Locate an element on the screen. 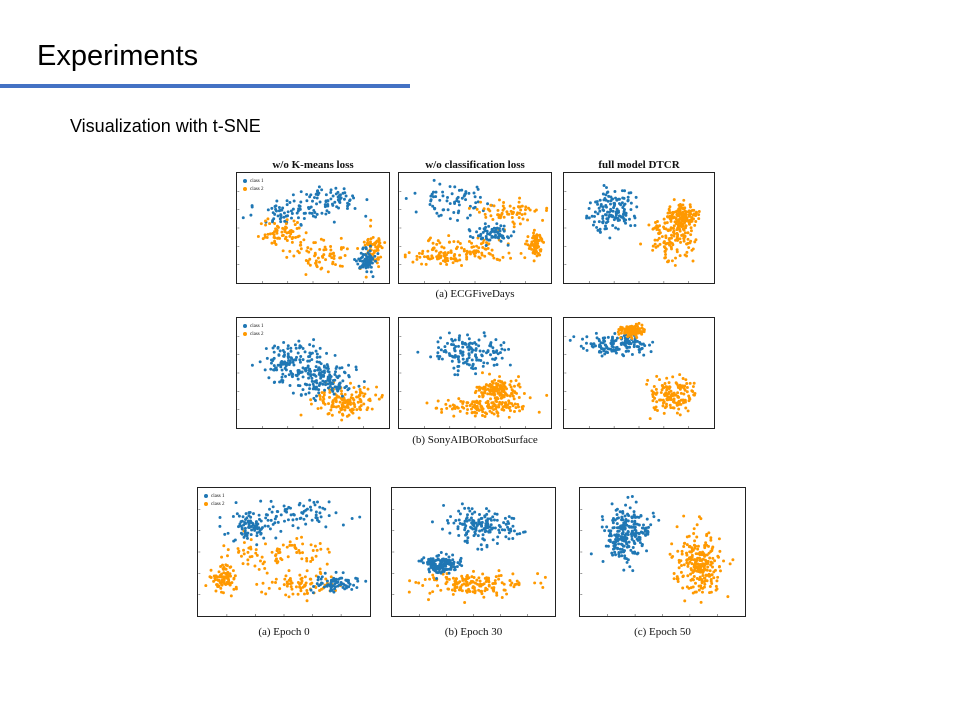 The image size is (960, 720). row-caption-ecg: (a) ECGFiveDays is located at coordinates (475, 294).